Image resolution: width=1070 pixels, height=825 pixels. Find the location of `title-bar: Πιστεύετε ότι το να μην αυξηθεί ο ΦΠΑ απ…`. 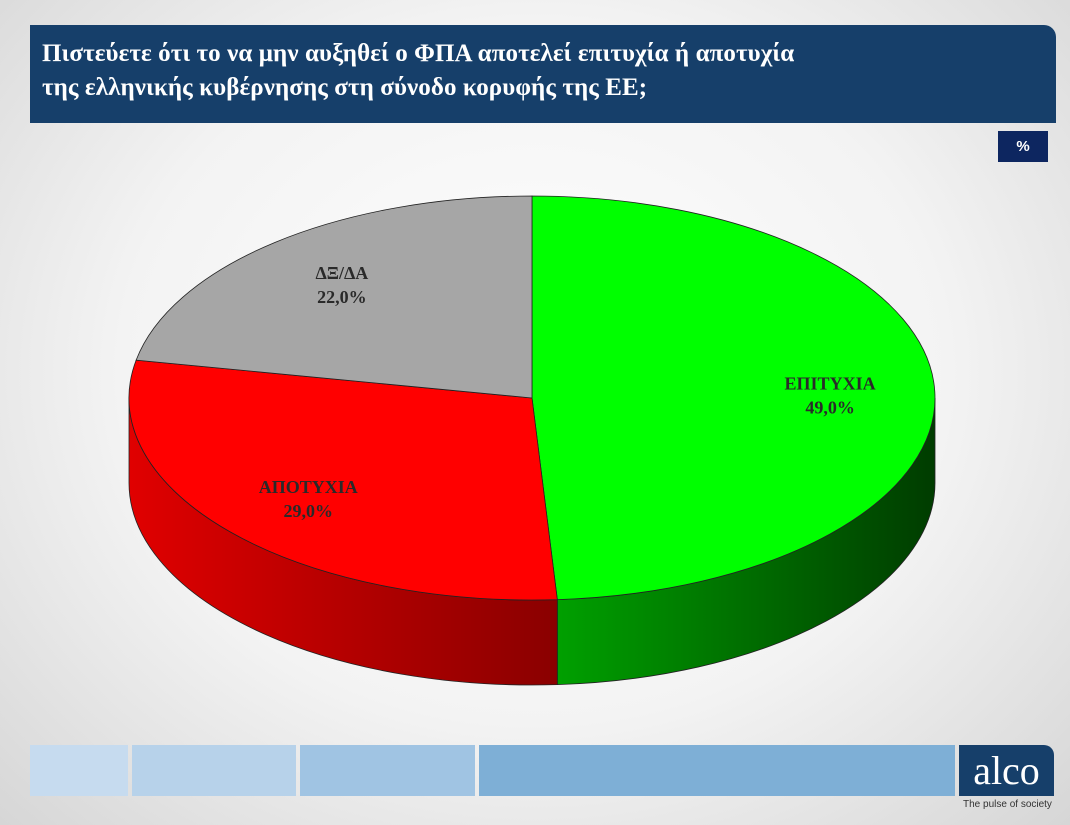

title-bar: Πιστεύετε ότι το να μην αυξηθεί ο ΦΠΑ απ… is located at coordinates (543, 74).